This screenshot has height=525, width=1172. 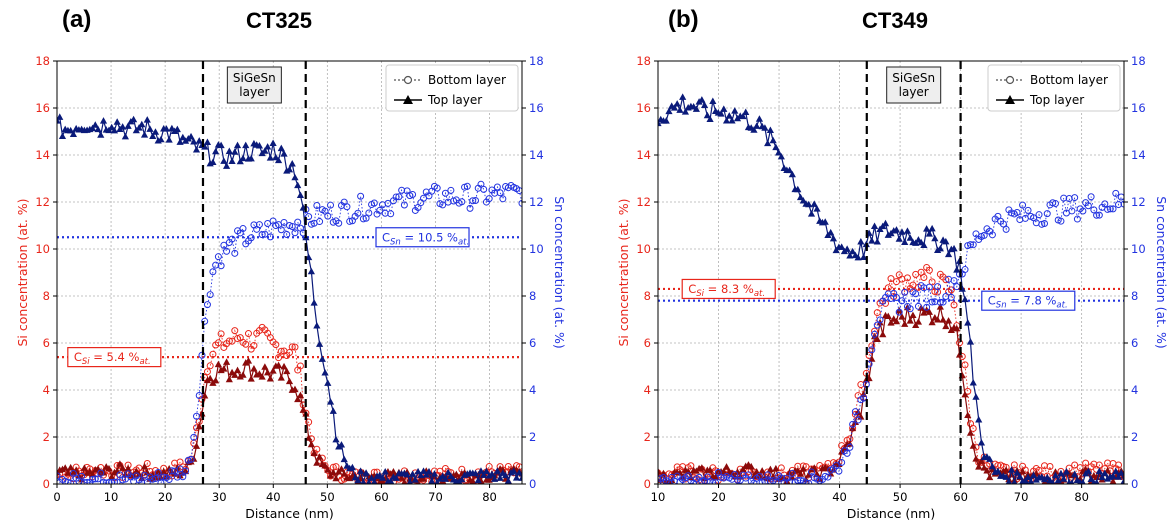 I want to click on y-tick-label-left: 6, so click(x=46, y=343).